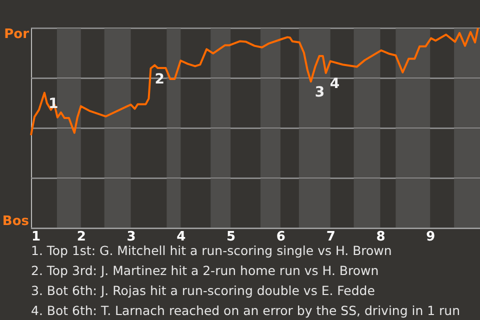  What do you see at coordinates (81, 237) in the screenshot?
I see `x-tick-label: 2` at bounding box center [81, 237].